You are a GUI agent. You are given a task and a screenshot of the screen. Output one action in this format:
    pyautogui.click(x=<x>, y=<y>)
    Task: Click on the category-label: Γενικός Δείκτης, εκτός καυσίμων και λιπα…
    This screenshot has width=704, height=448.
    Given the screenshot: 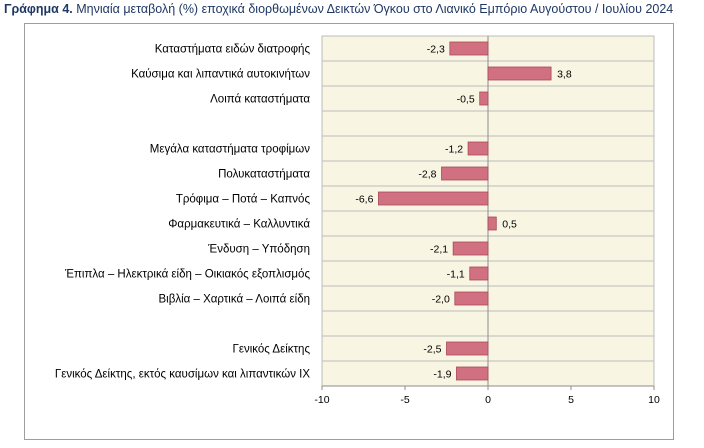 What is the action you would take?
    pyautogui.click(x=182, y=375)
    